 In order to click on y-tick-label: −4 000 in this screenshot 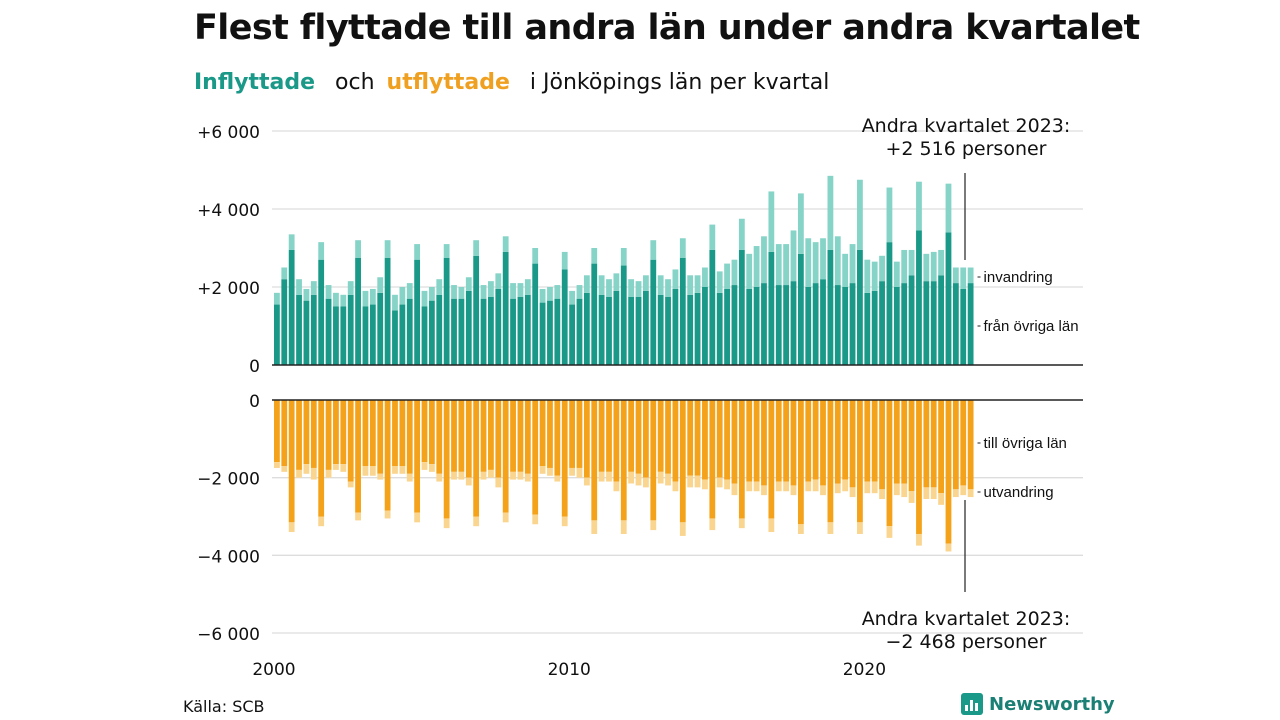, I will do `click(228, 557)`.